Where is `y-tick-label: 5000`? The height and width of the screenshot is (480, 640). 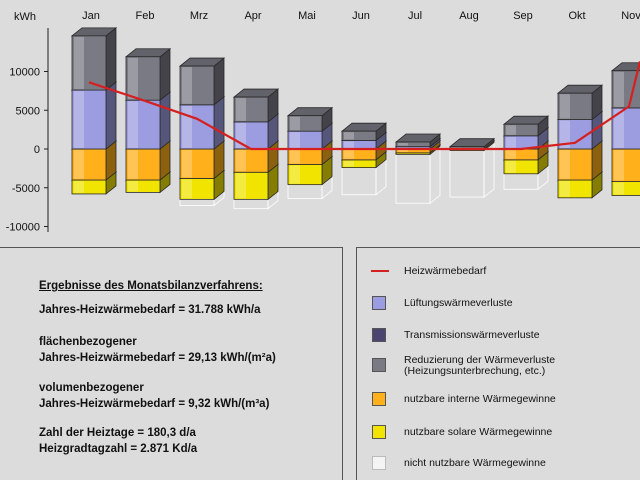 y-tick-label: 5000 is located at coordinates (28, 111).